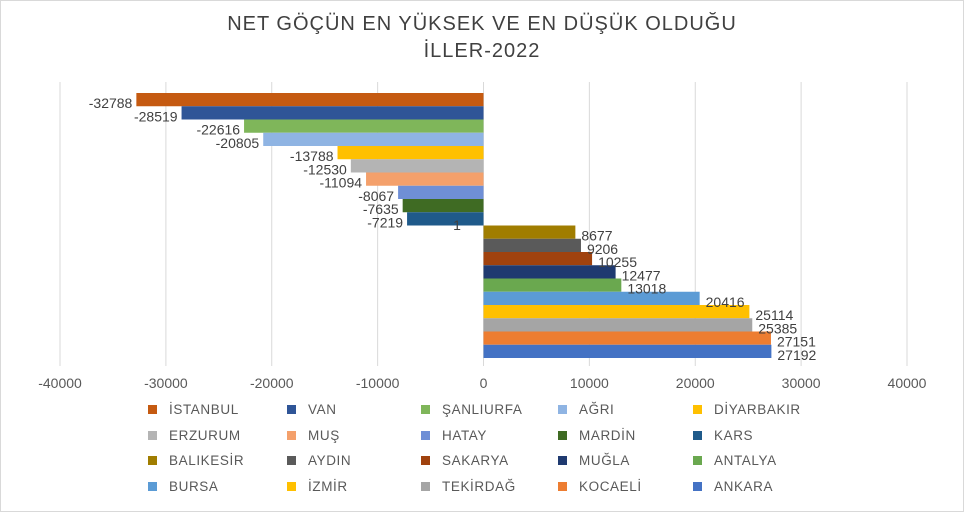 The height and width of the screenshot is (517, 964). Describe the element at coordinates (697, 435) in the screenshot. I see `legend-swatch-KARS` at that location.